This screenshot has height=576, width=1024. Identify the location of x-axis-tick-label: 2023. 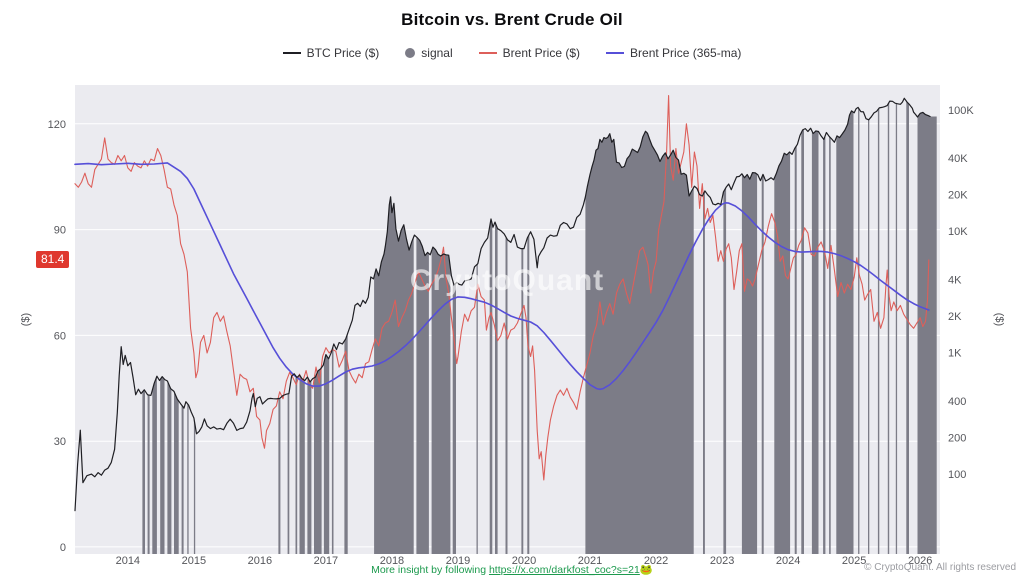
(722, 561).